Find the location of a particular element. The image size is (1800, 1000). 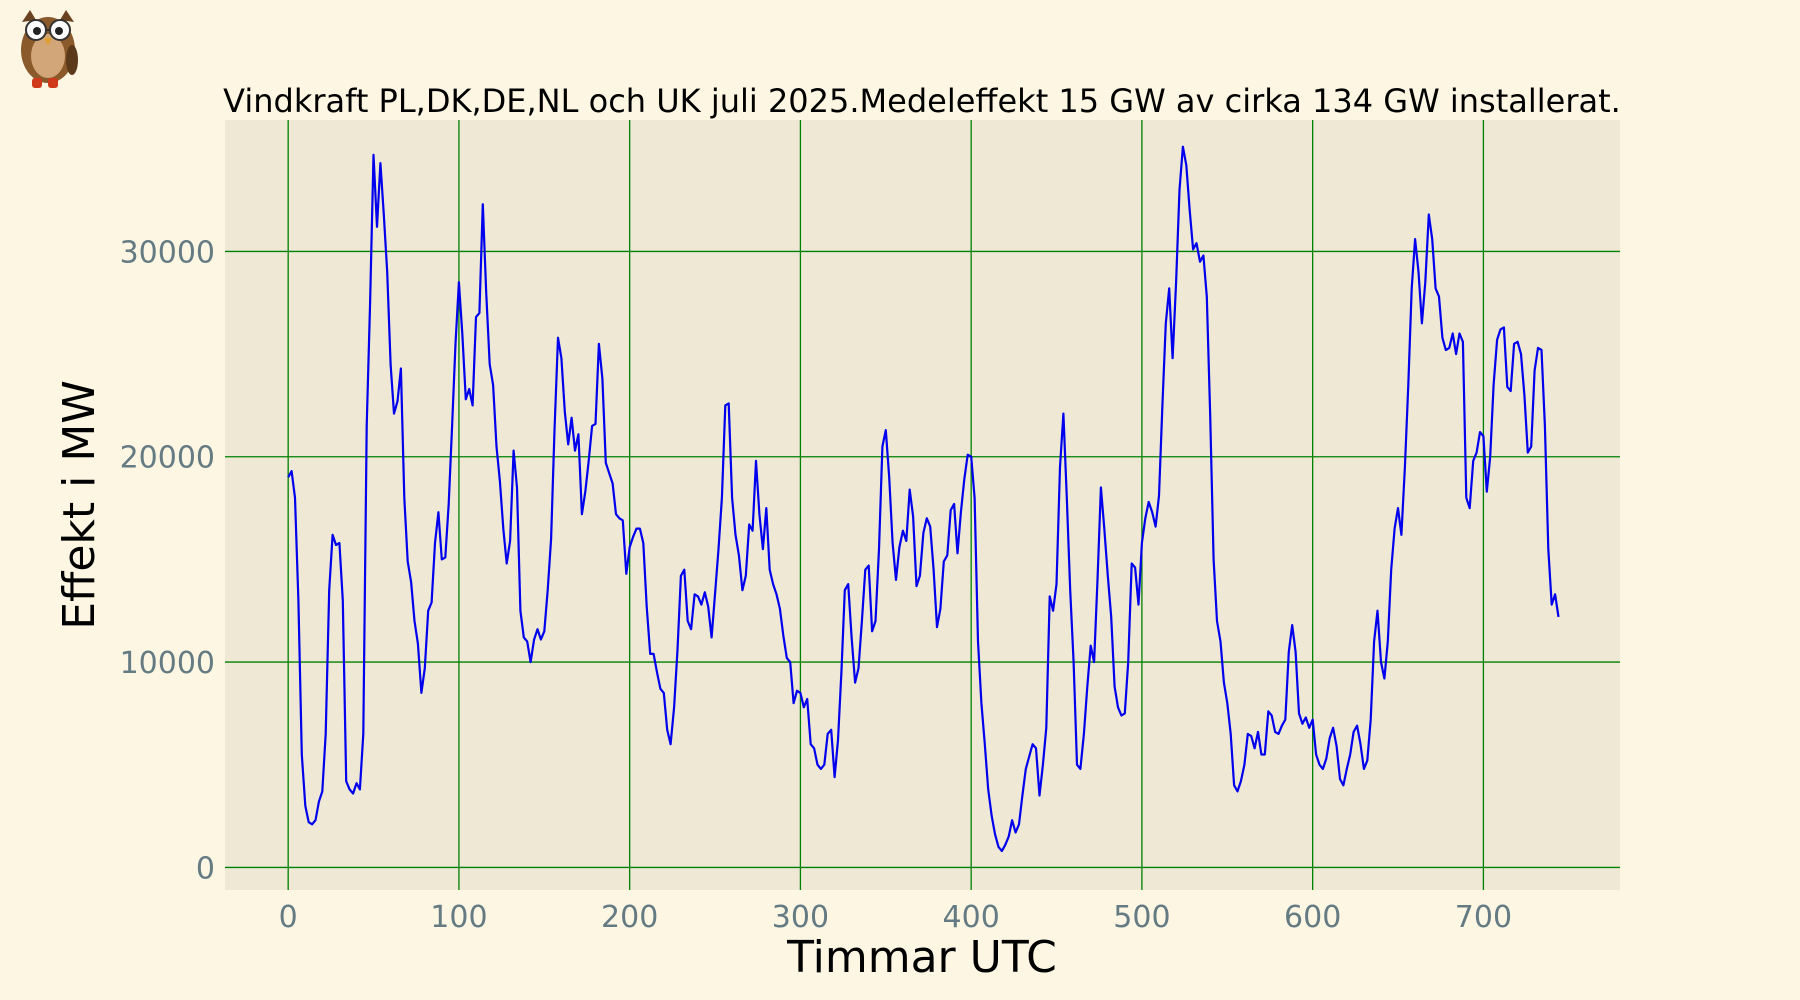

y-axis-ticks: 0 10000 20000 30000 is located at coordinates (167, 560).